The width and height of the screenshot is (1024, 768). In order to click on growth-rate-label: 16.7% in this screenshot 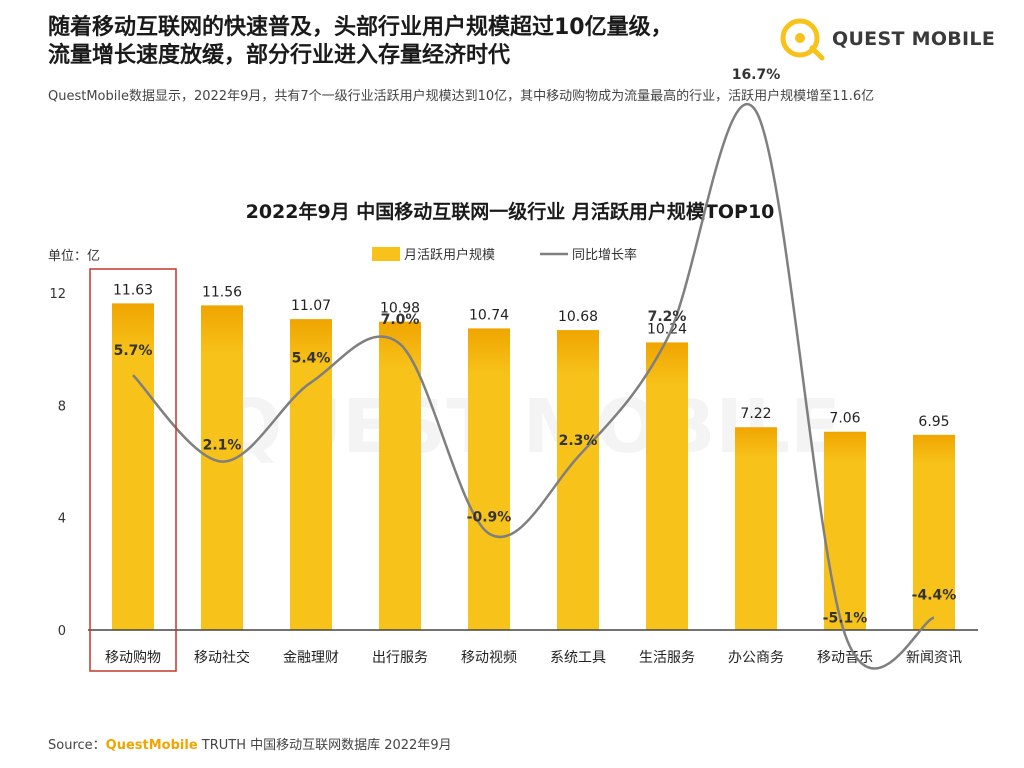, I will do `click(756, 75)`.